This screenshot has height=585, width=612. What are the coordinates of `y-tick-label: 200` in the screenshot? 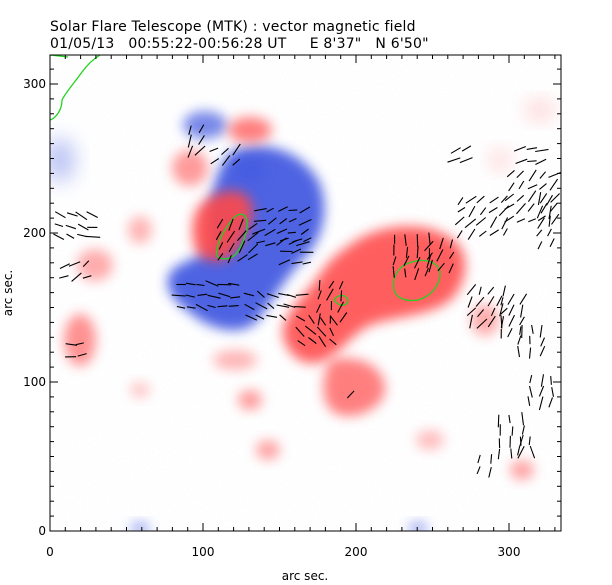 It's located at (34, 233).